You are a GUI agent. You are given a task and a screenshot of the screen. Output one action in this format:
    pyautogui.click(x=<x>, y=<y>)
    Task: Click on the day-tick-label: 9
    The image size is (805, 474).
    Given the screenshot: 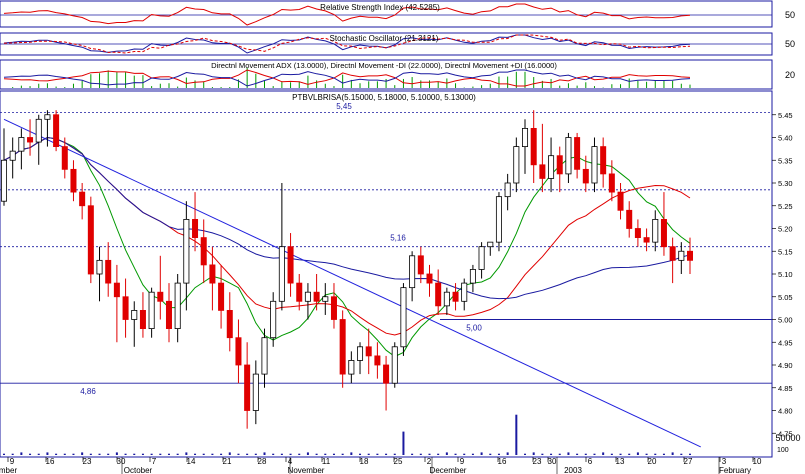 What is the action you would take?
    pyautogui.click(x=462, y=461)
    